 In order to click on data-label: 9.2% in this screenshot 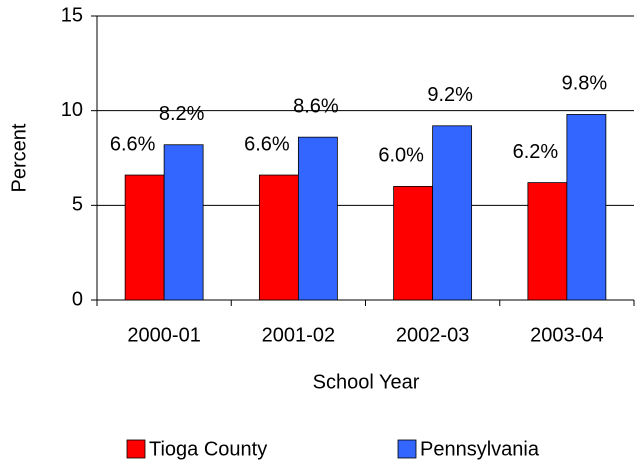, I will do `click(450, 95)`.